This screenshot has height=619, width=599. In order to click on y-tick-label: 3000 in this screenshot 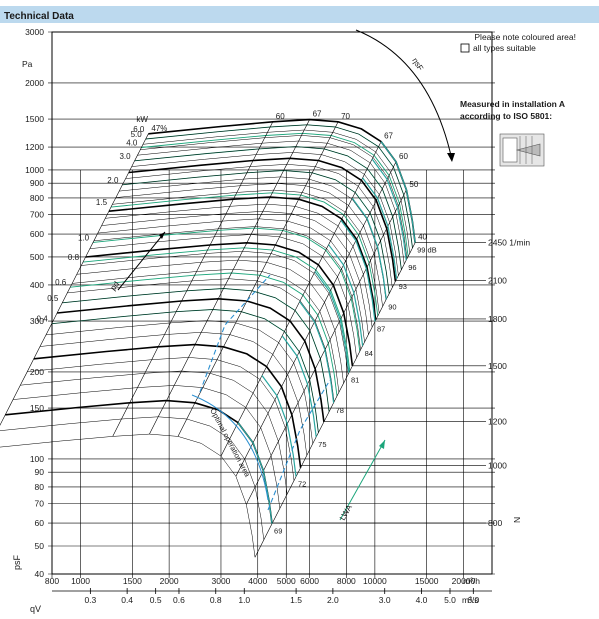, I will do `click(34, 32)`.